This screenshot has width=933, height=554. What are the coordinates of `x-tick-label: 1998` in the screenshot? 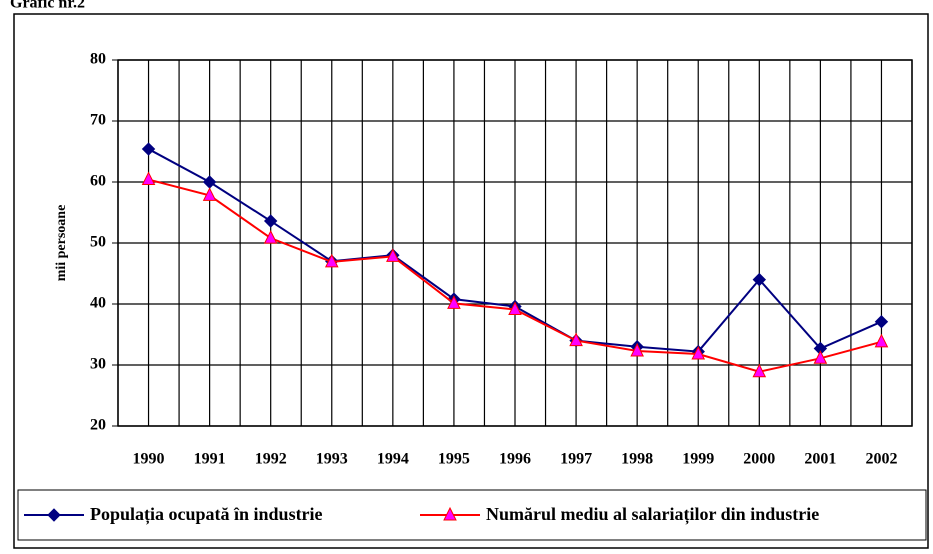 It's located at (637, 459).